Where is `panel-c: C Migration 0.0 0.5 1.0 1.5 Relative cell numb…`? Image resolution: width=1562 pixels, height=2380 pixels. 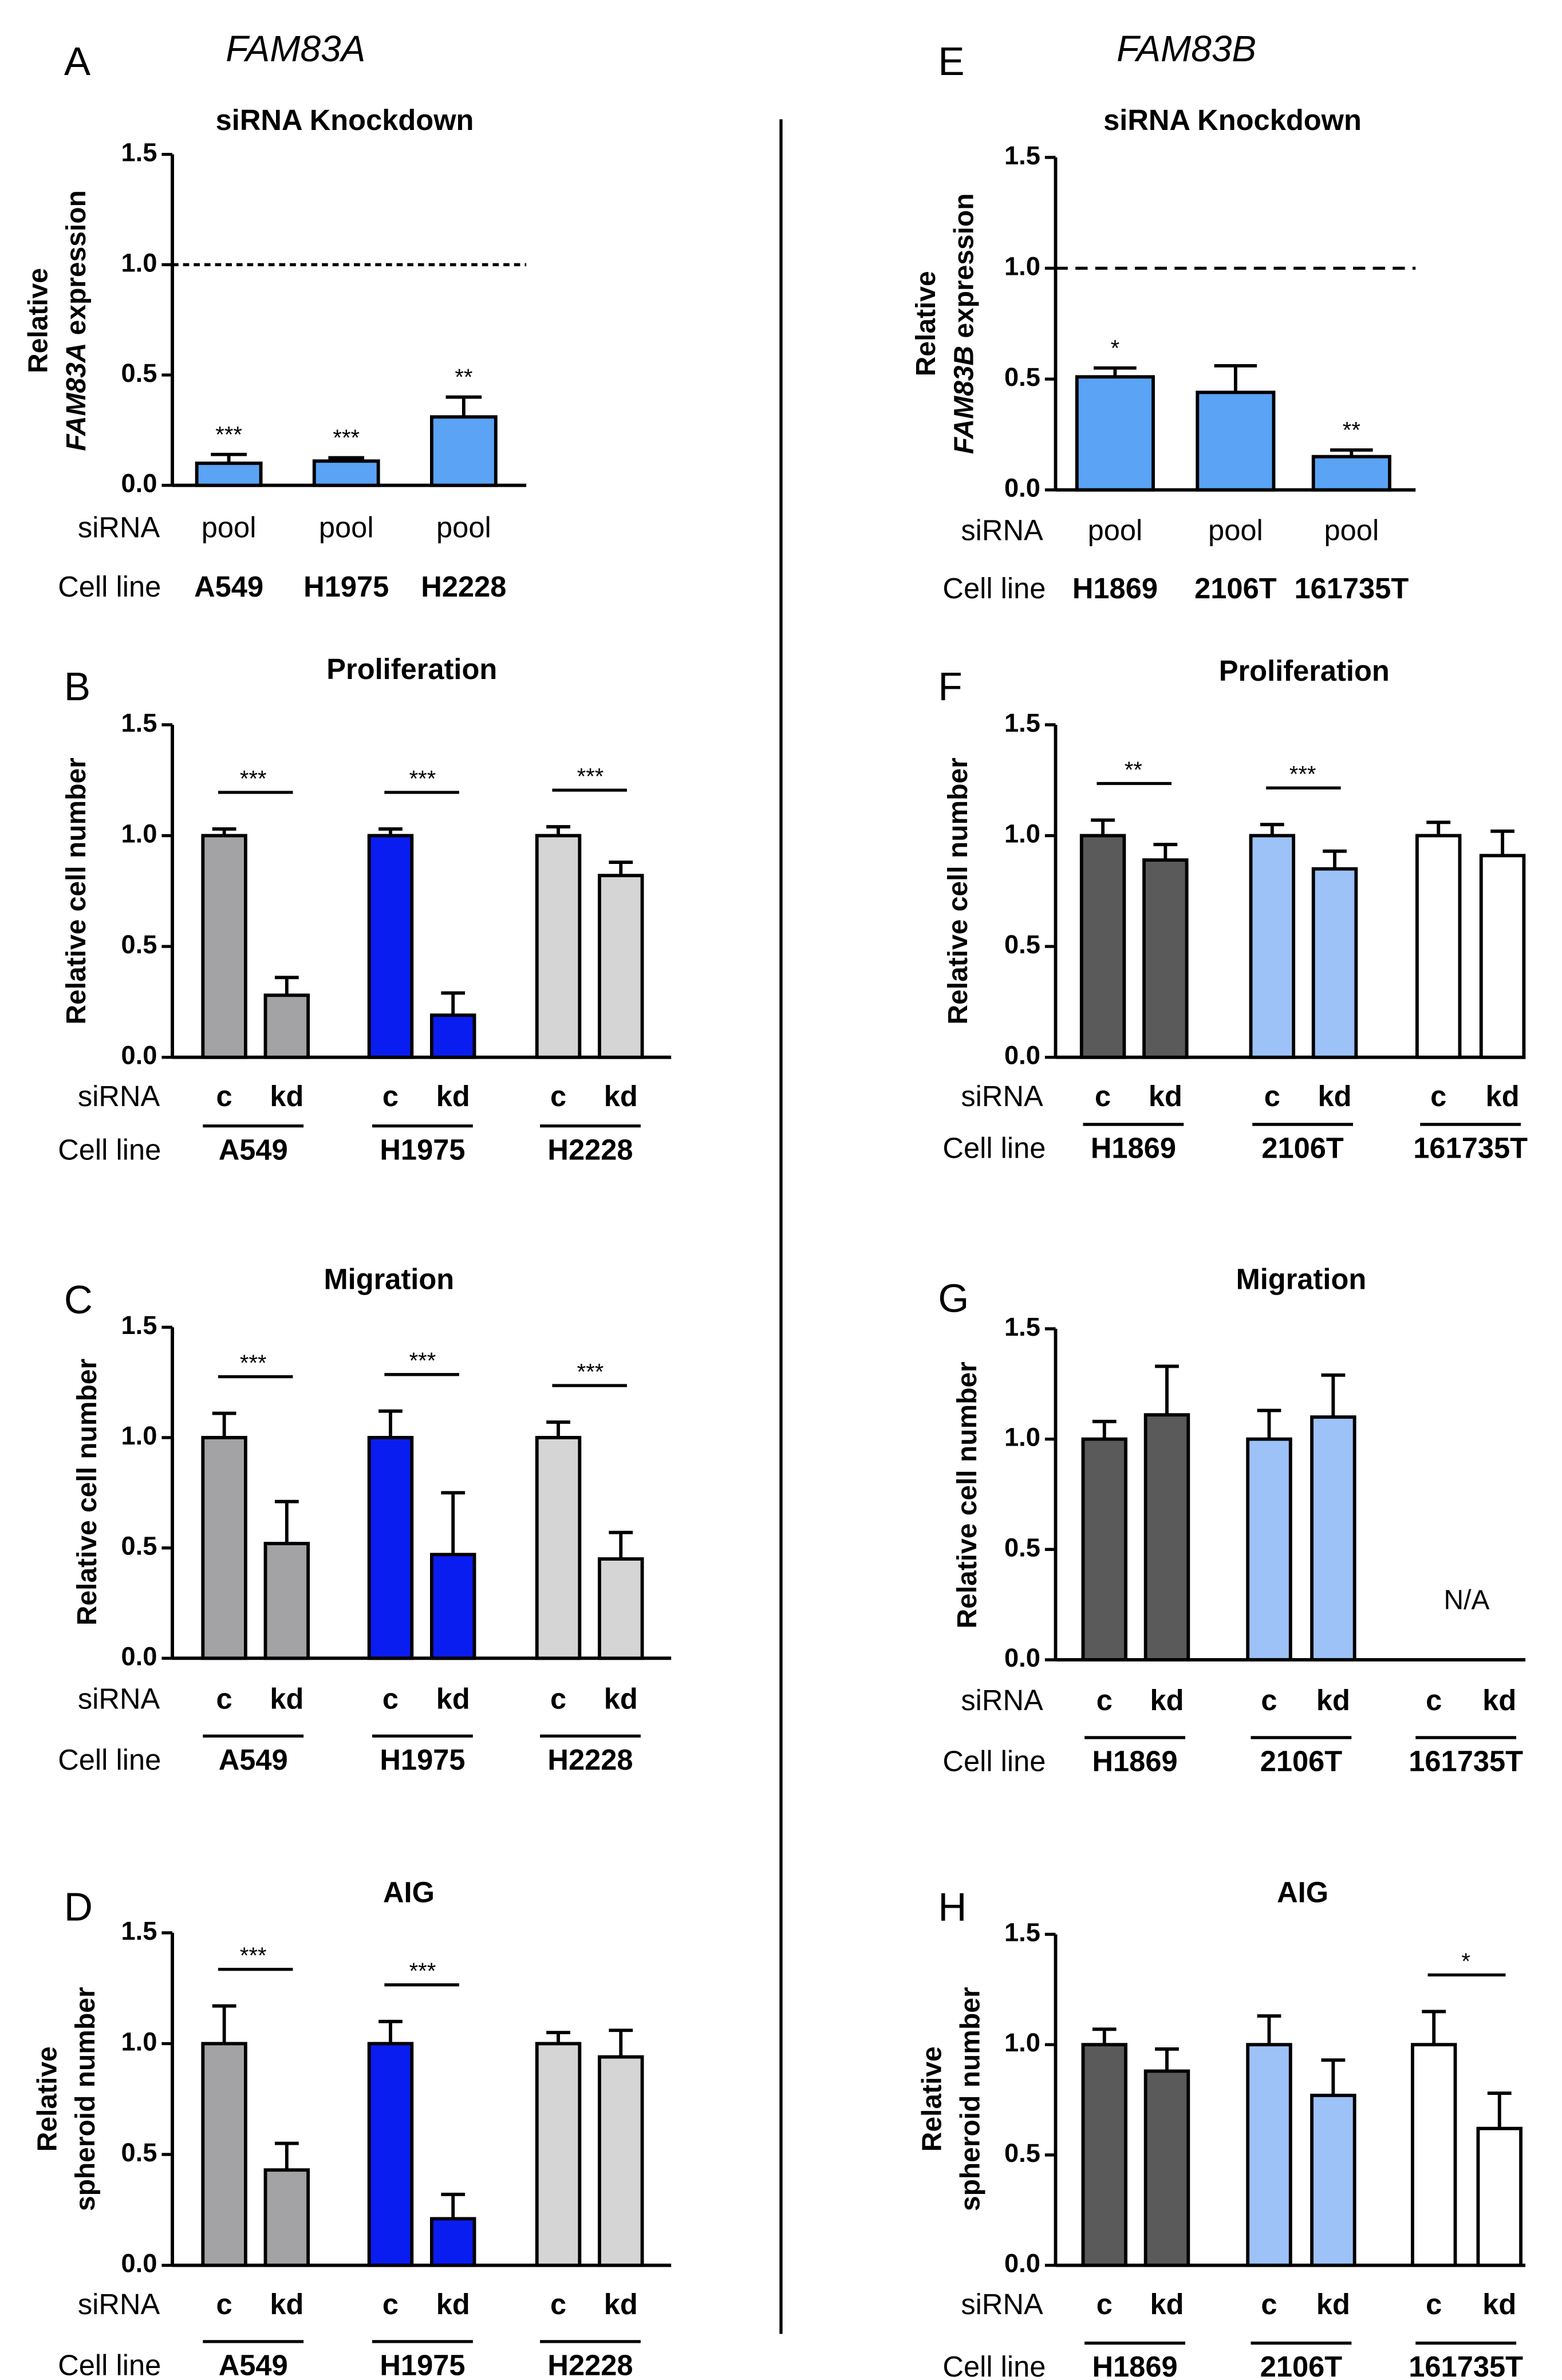 panel-c: C Migration 0.0 0.5 1.0 1.5 Relative cell numb… is located at coordinates (365, 1520).